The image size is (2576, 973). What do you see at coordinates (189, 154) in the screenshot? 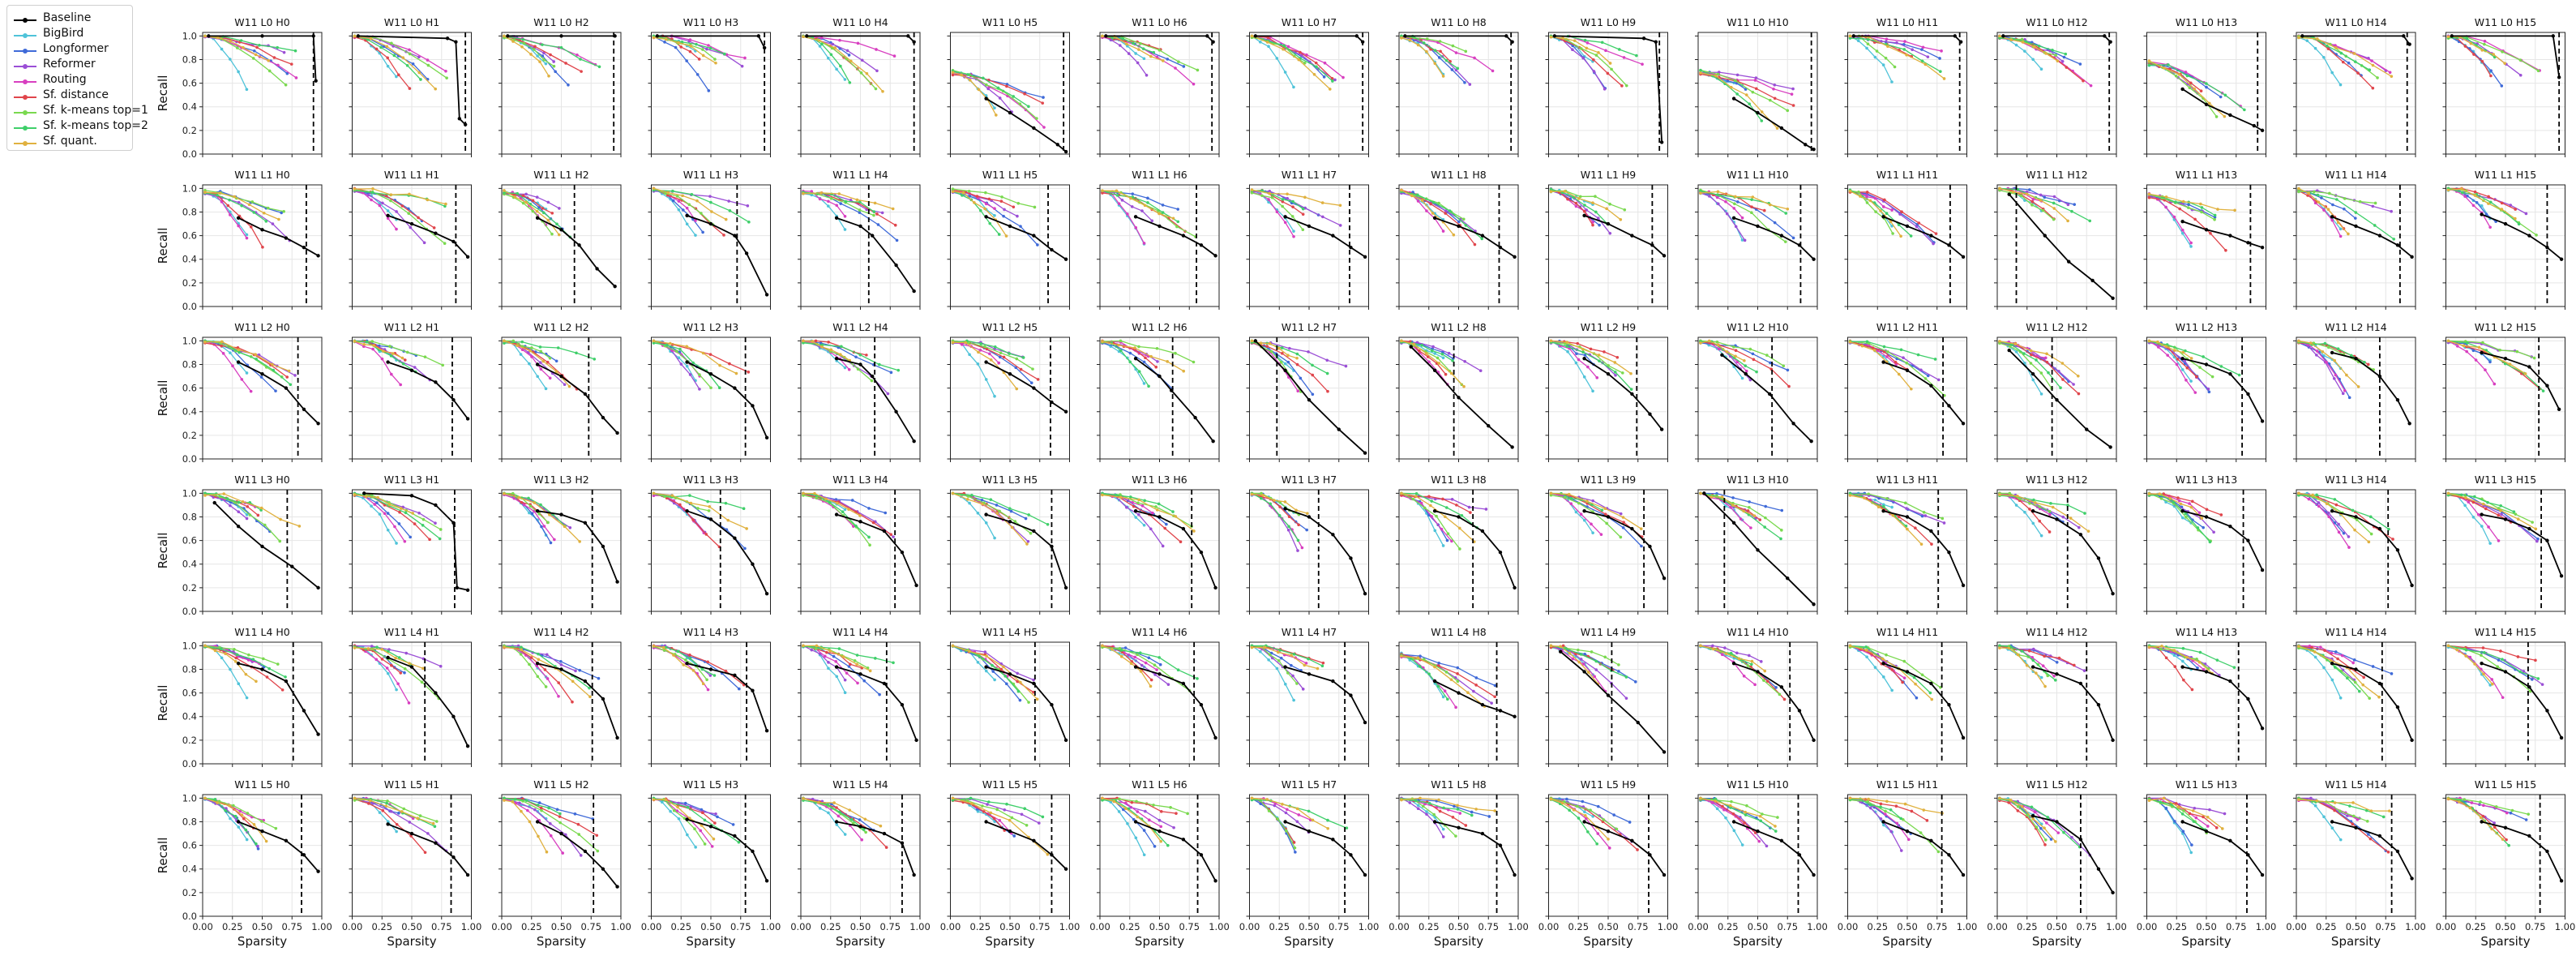
I see `y-tick-label: 0.0` at bounding box center [189, 154].